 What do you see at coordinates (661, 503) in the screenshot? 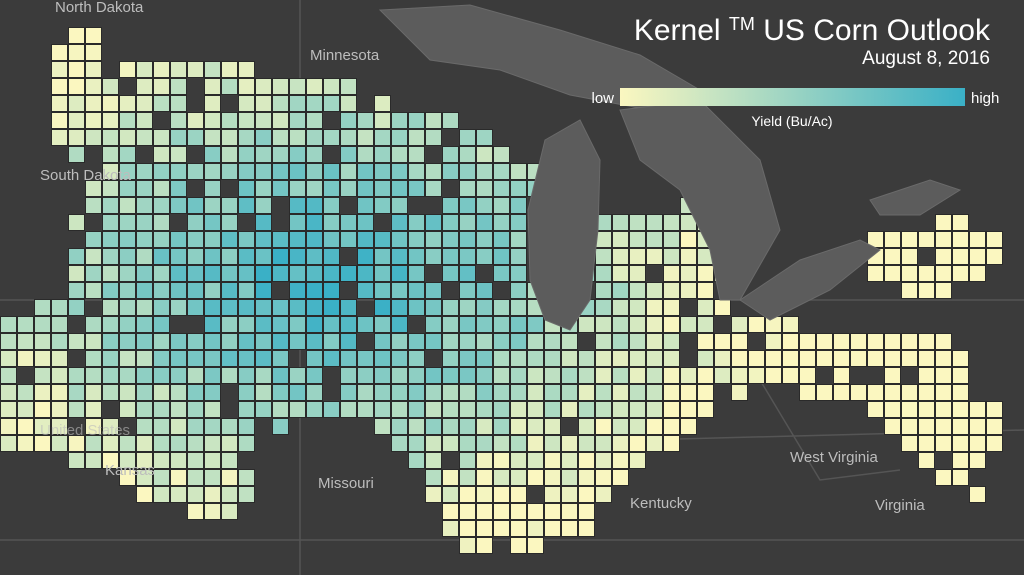
I see `map-label: Kentucky` at bounding box center [661, 503].